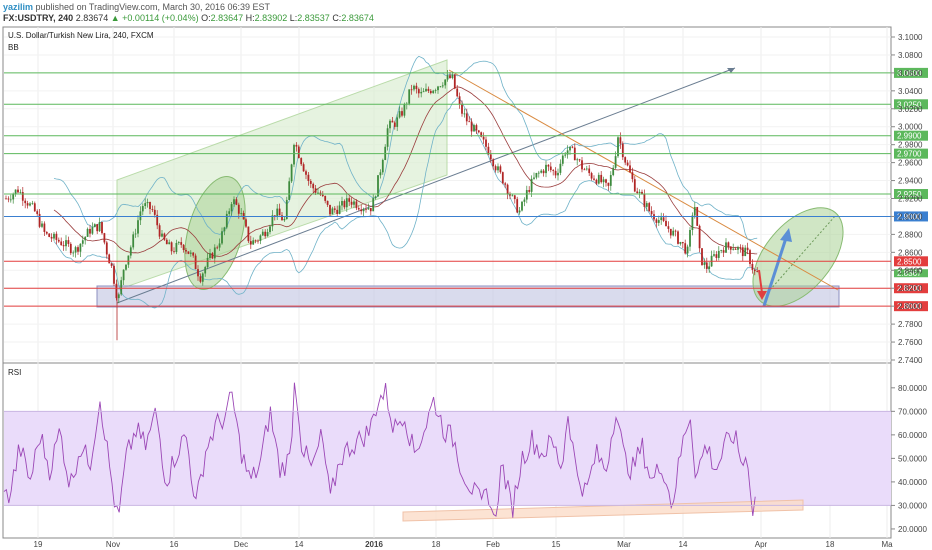 The height and width of the screenshot is (550, 932). I want to click on time-tick-label: 14, so click(683, 544).